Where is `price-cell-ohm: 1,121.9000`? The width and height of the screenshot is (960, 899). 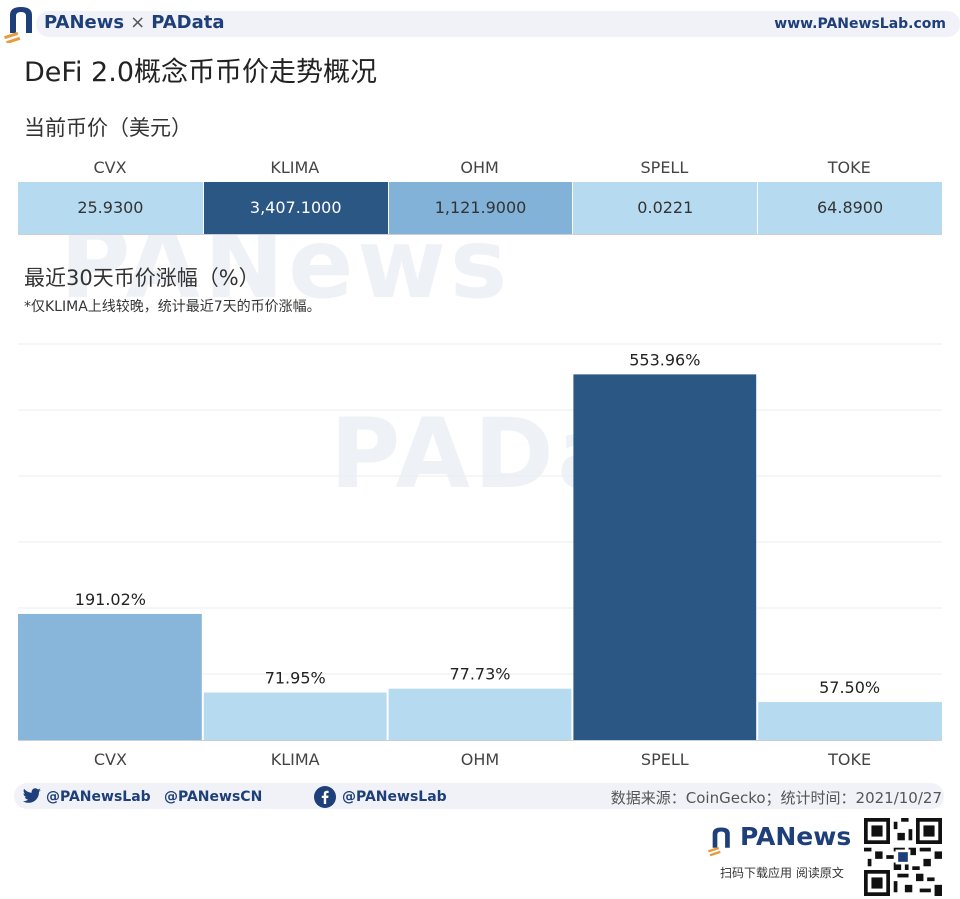 price-cell-ohm: 1,121.9000 is located at coordinates (480, 208).